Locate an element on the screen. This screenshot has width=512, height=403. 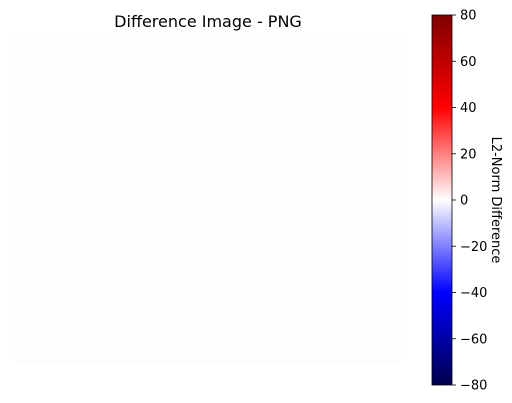
colorbar-tick-label: −80 is located at coordinates (473, 386).